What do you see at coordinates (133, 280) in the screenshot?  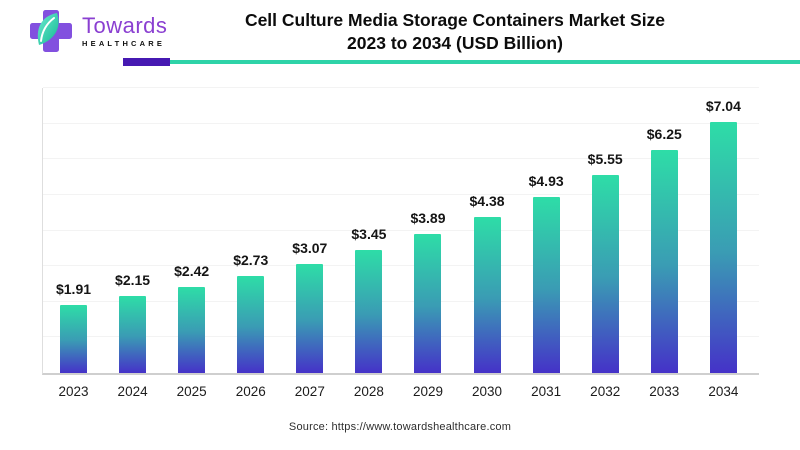 I see `bar-value-label: $2.15` at bounding box center [133, 280].